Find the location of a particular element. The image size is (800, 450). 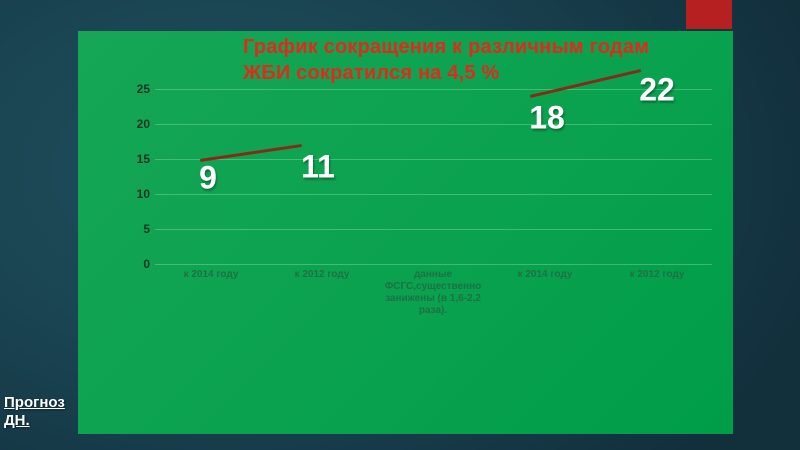

chart-title-line2: ЖБИ сократился на 4,5 % is located at coordinates (371, 73).